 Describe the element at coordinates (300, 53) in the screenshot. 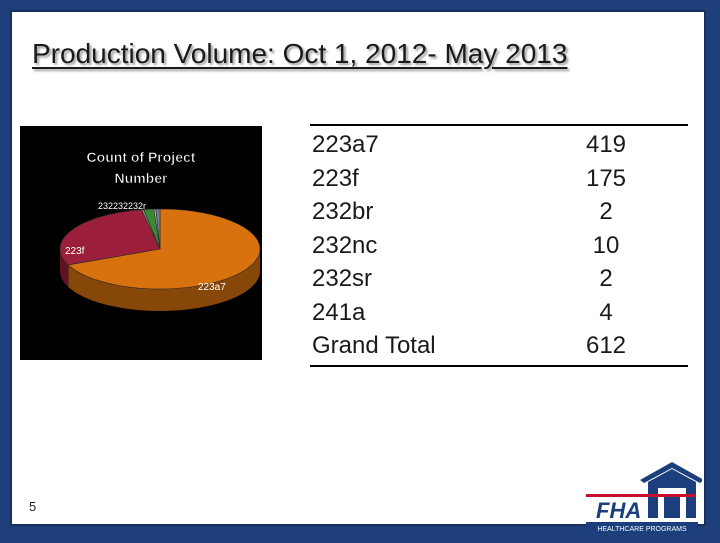

I see `slide-title: Production Volume: Oct 1, 2012- May 2013` at that location.